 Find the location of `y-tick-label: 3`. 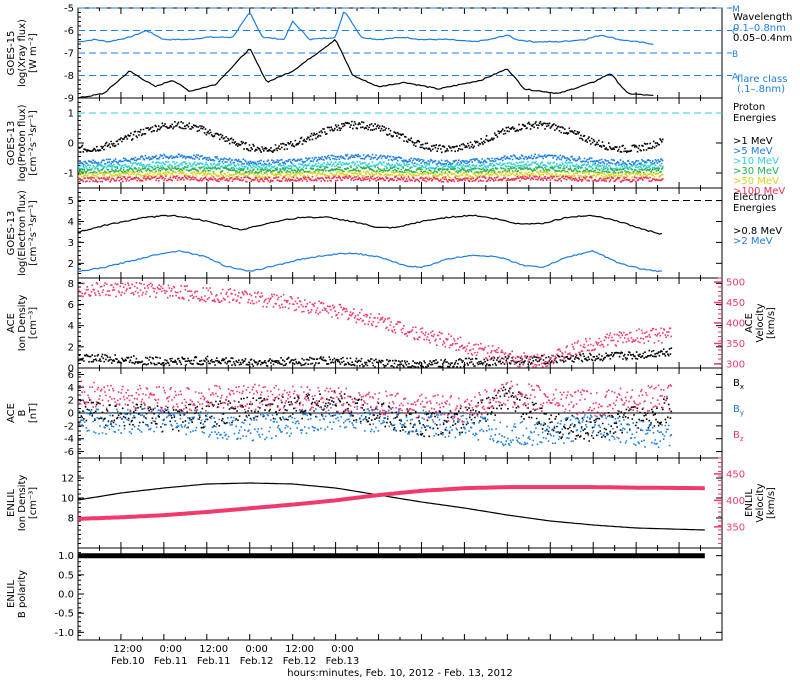

y-tick-label: 3 is located at coordinates (71, 243).